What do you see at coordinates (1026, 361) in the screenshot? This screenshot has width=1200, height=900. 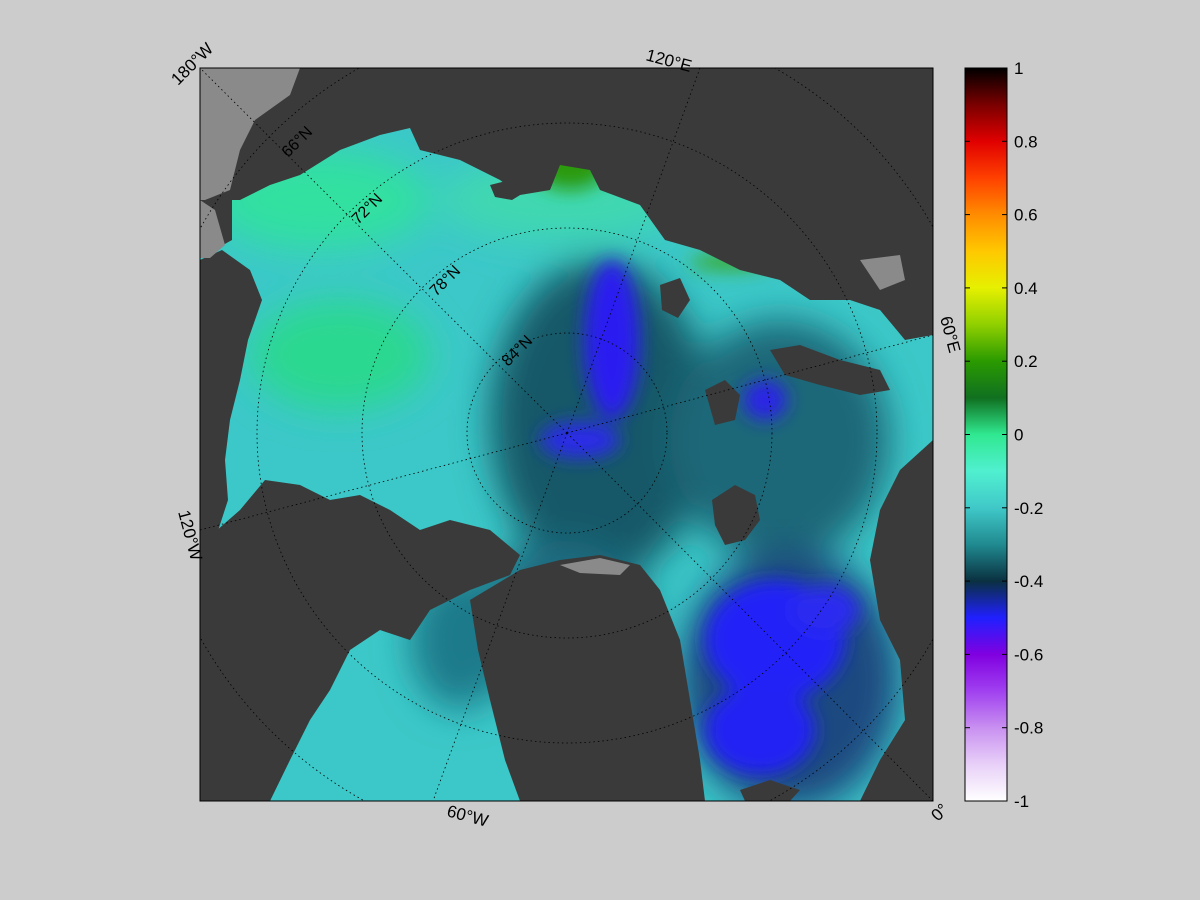 I see `colorbar-tick-label: 0.2` at bounding box center [1026, 361].